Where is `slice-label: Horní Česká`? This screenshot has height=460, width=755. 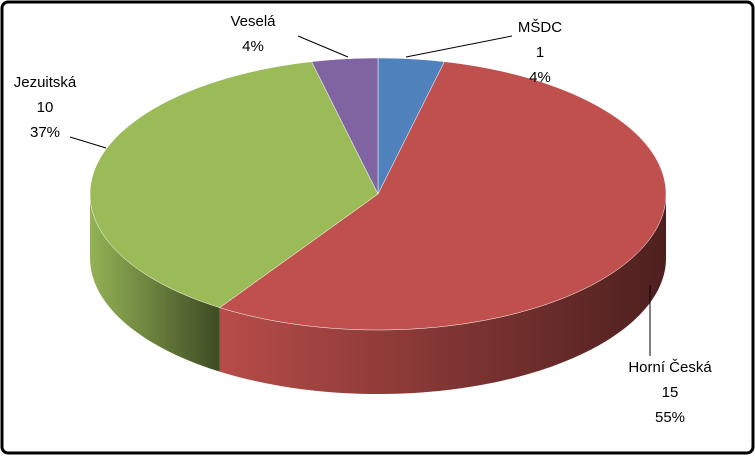 slice-label: Horní Česká is located at coordinates (670, 367).